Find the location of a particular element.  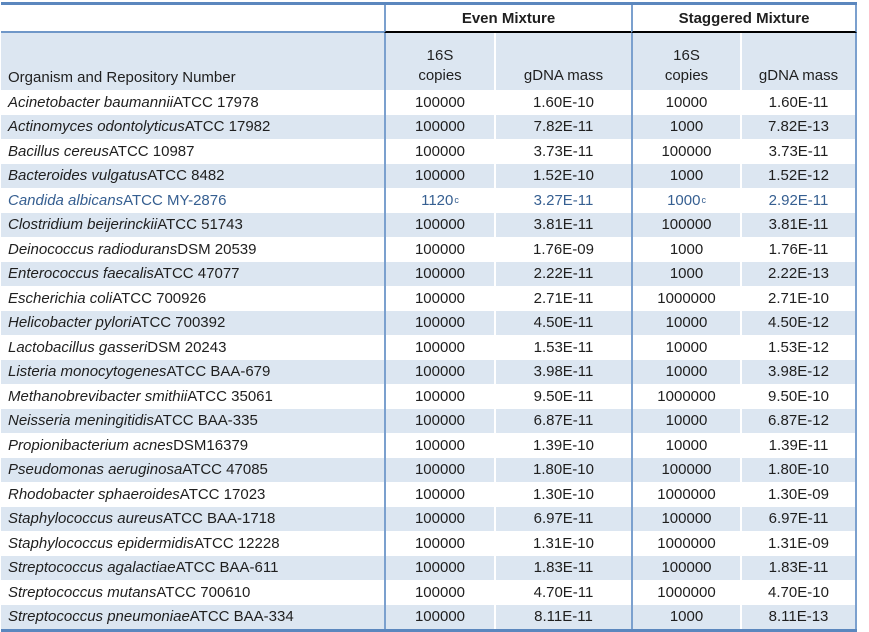

staggered-gdna-mass-cell: 1.31E-09 is located at coordinates (799, 543).